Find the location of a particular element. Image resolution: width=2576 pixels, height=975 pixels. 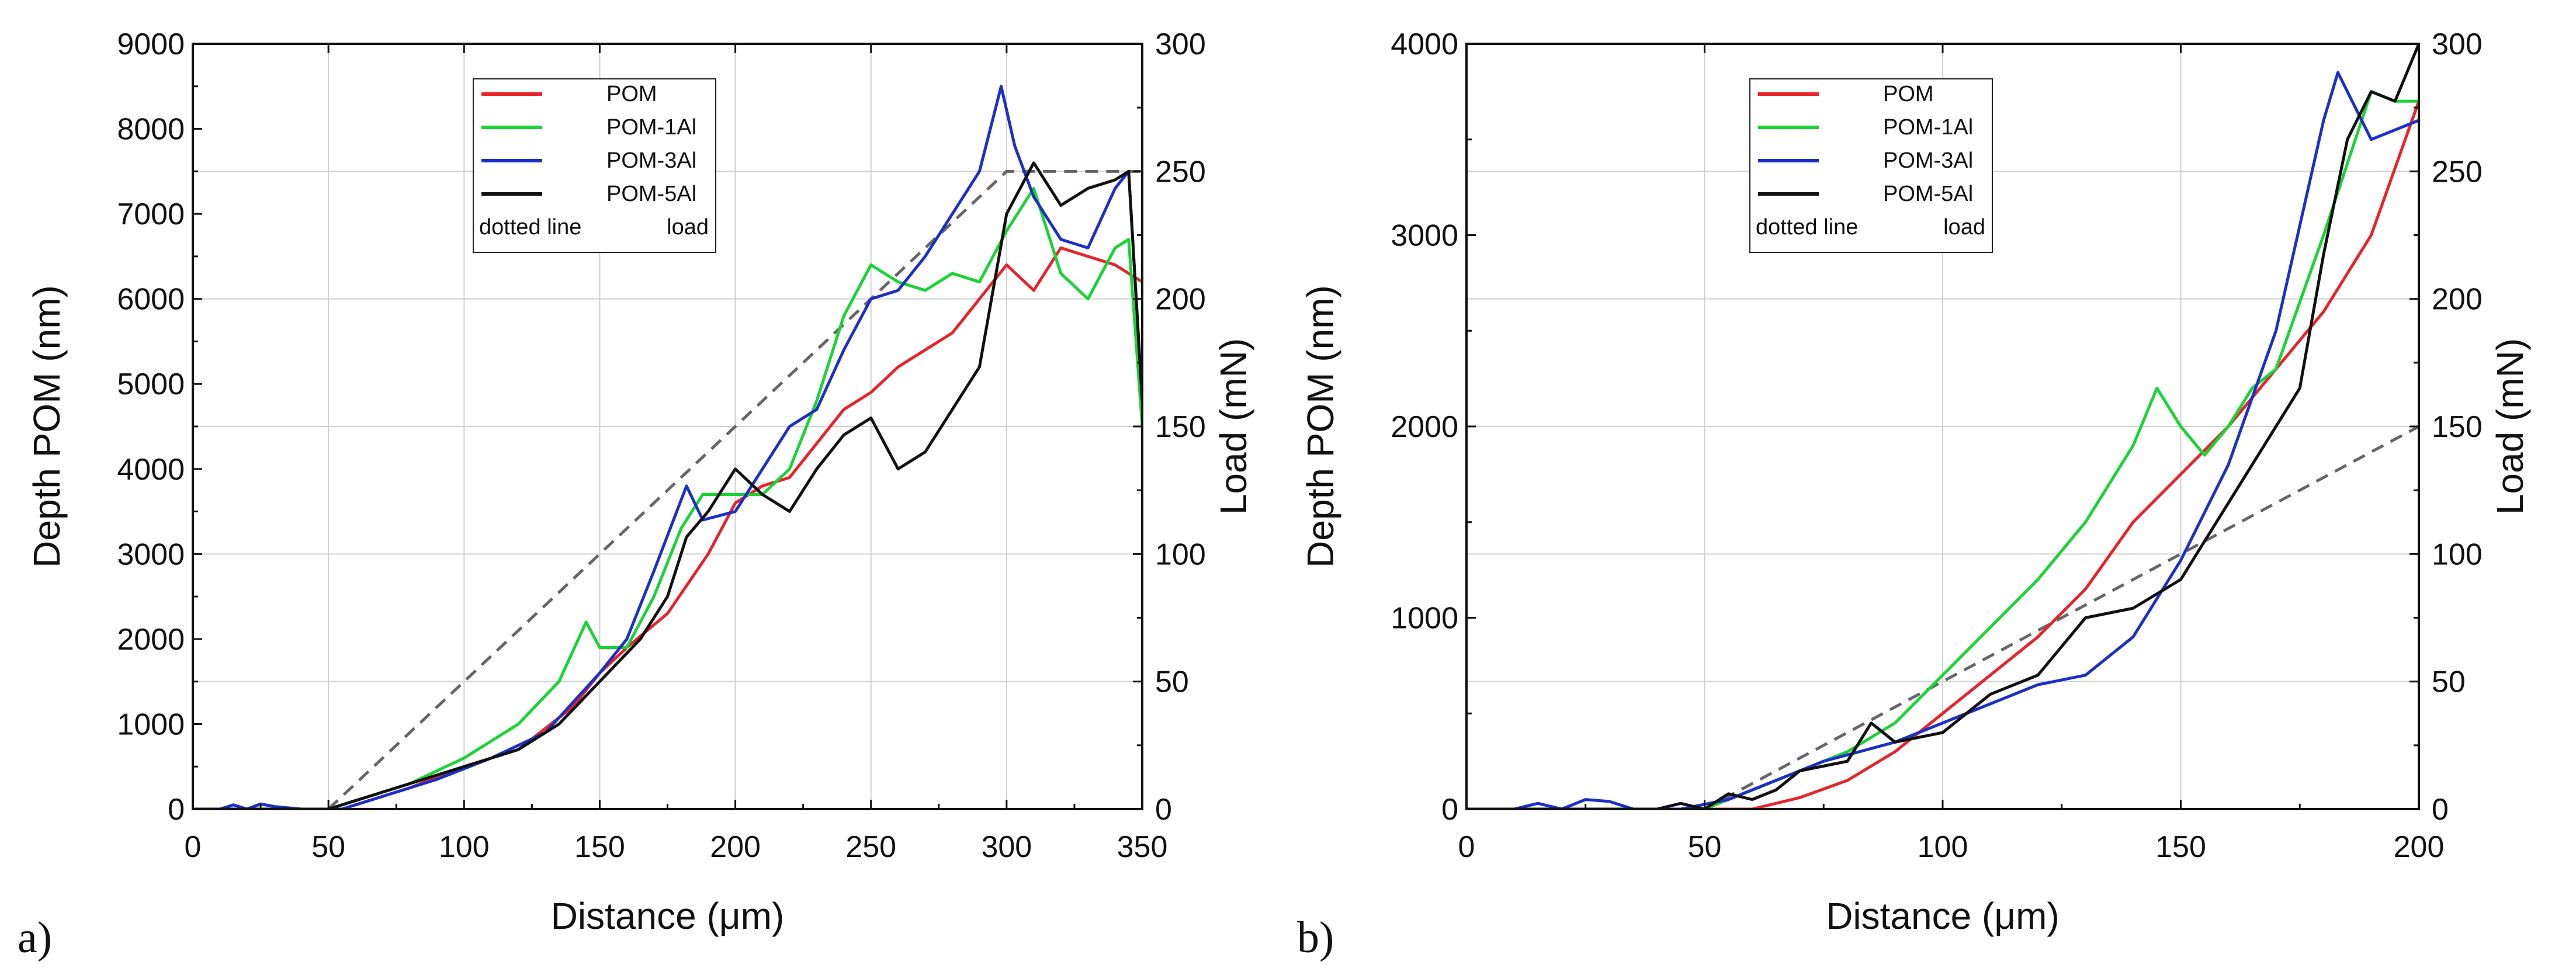

panel-label: b) is located at coordinates (1316, 937).